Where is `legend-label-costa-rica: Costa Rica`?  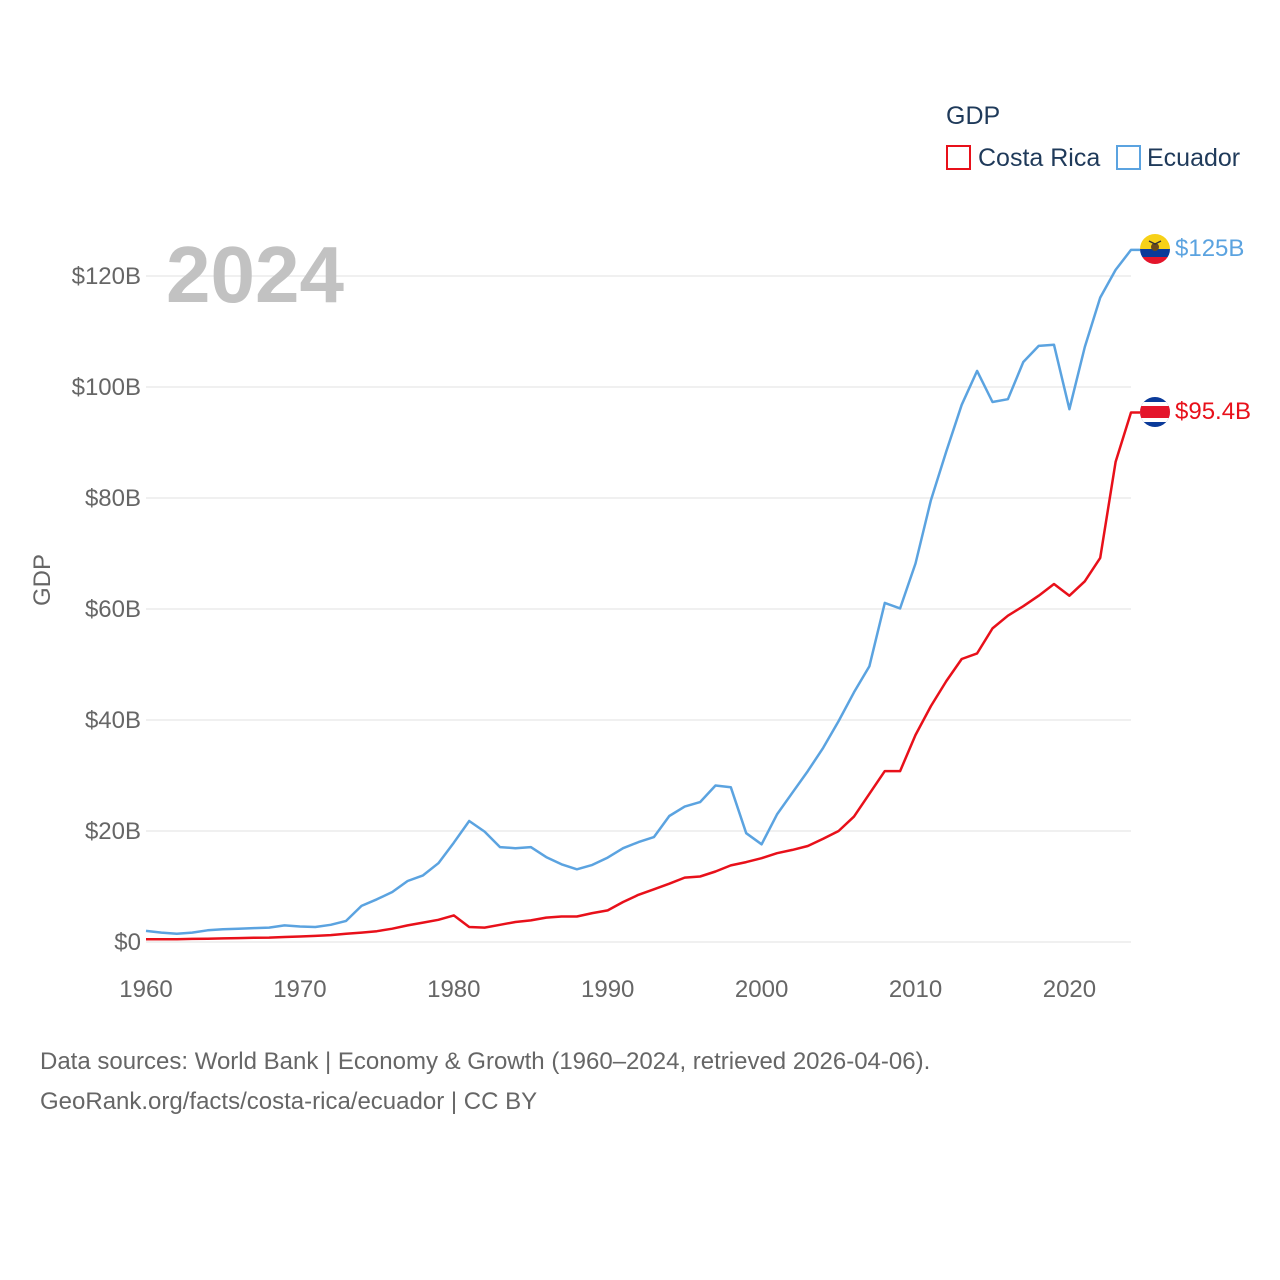 legend-label-costa-rica: Costa Rica is located at coordinates (1039, 158).